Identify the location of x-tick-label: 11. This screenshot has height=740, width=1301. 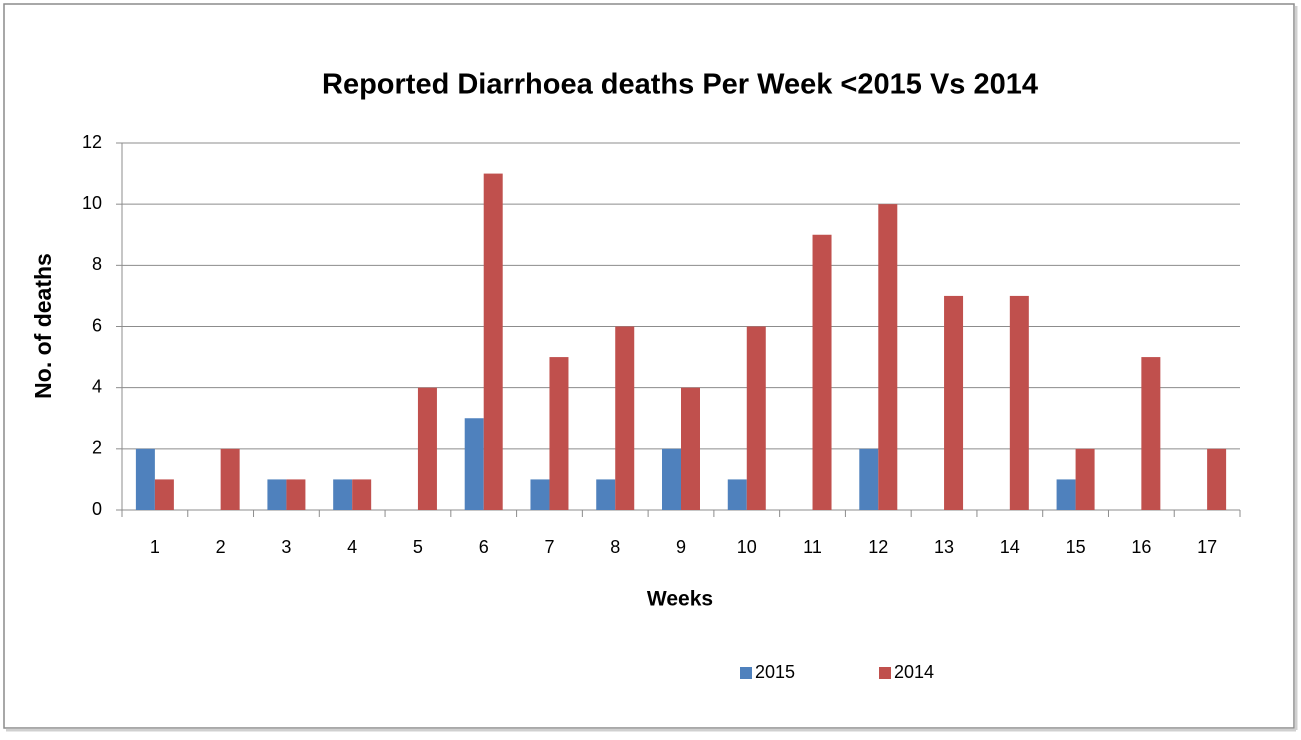
(812, 547).